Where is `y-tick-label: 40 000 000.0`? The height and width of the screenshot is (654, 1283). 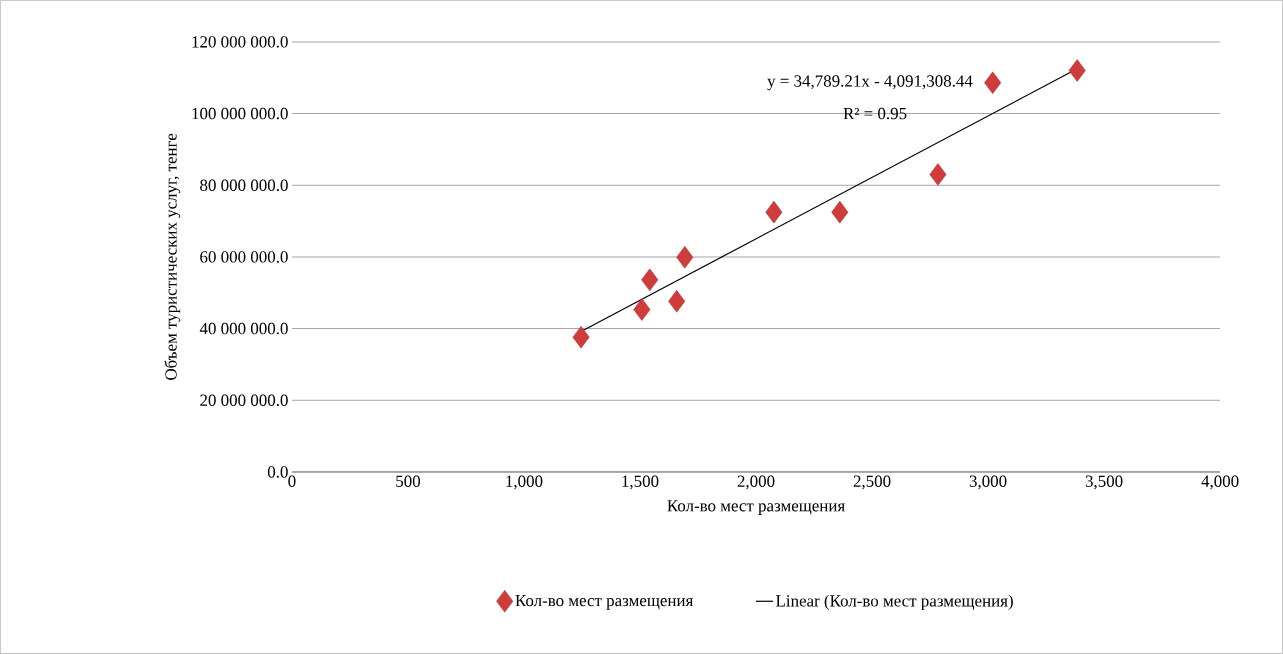 y-tick-label: 40 000 000.0 is located at coordinates (243, 328).